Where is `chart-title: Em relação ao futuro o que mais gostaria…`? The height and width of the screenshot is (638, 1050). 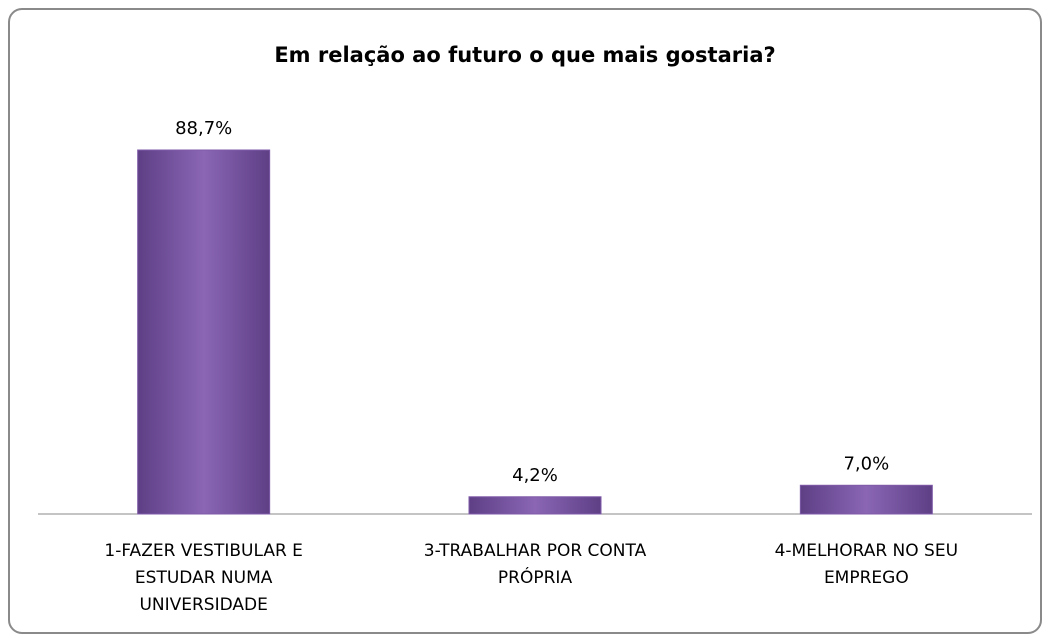 chart-title: Em relação ao futuro o que mais gostaria… is located at coordinates (524, 55).